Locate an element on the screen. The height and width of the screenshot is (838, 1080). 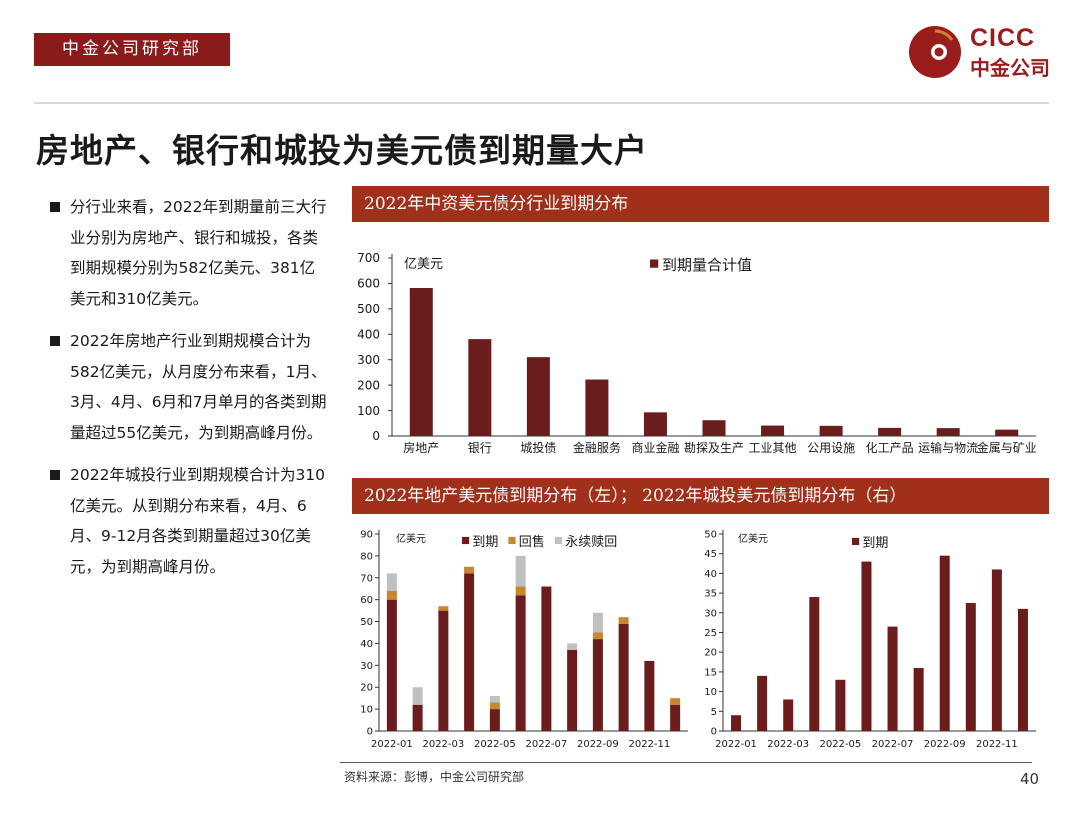
x-tick-label: 商业金融 is located at coordinates (655, 447).